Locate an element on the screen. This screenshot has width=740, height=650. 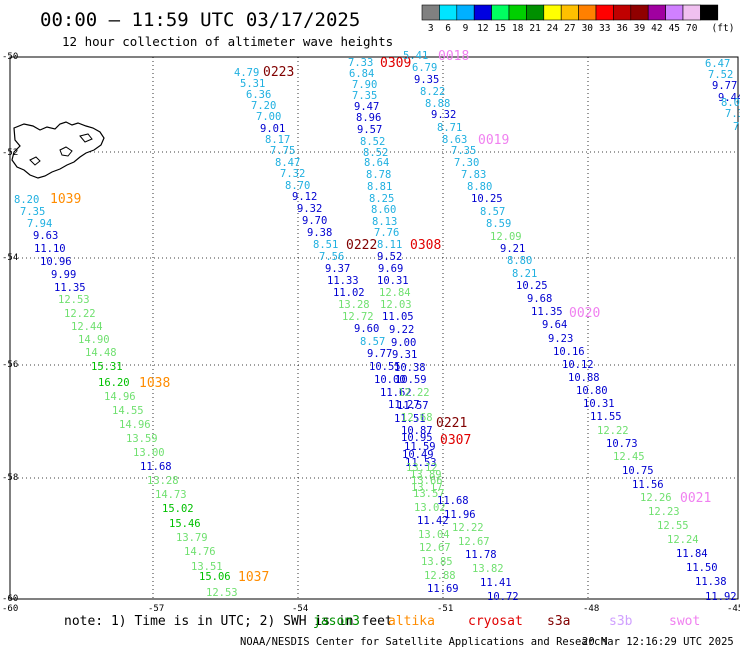
wave-height-value: 13.57 is located at coordinates (429, 494).